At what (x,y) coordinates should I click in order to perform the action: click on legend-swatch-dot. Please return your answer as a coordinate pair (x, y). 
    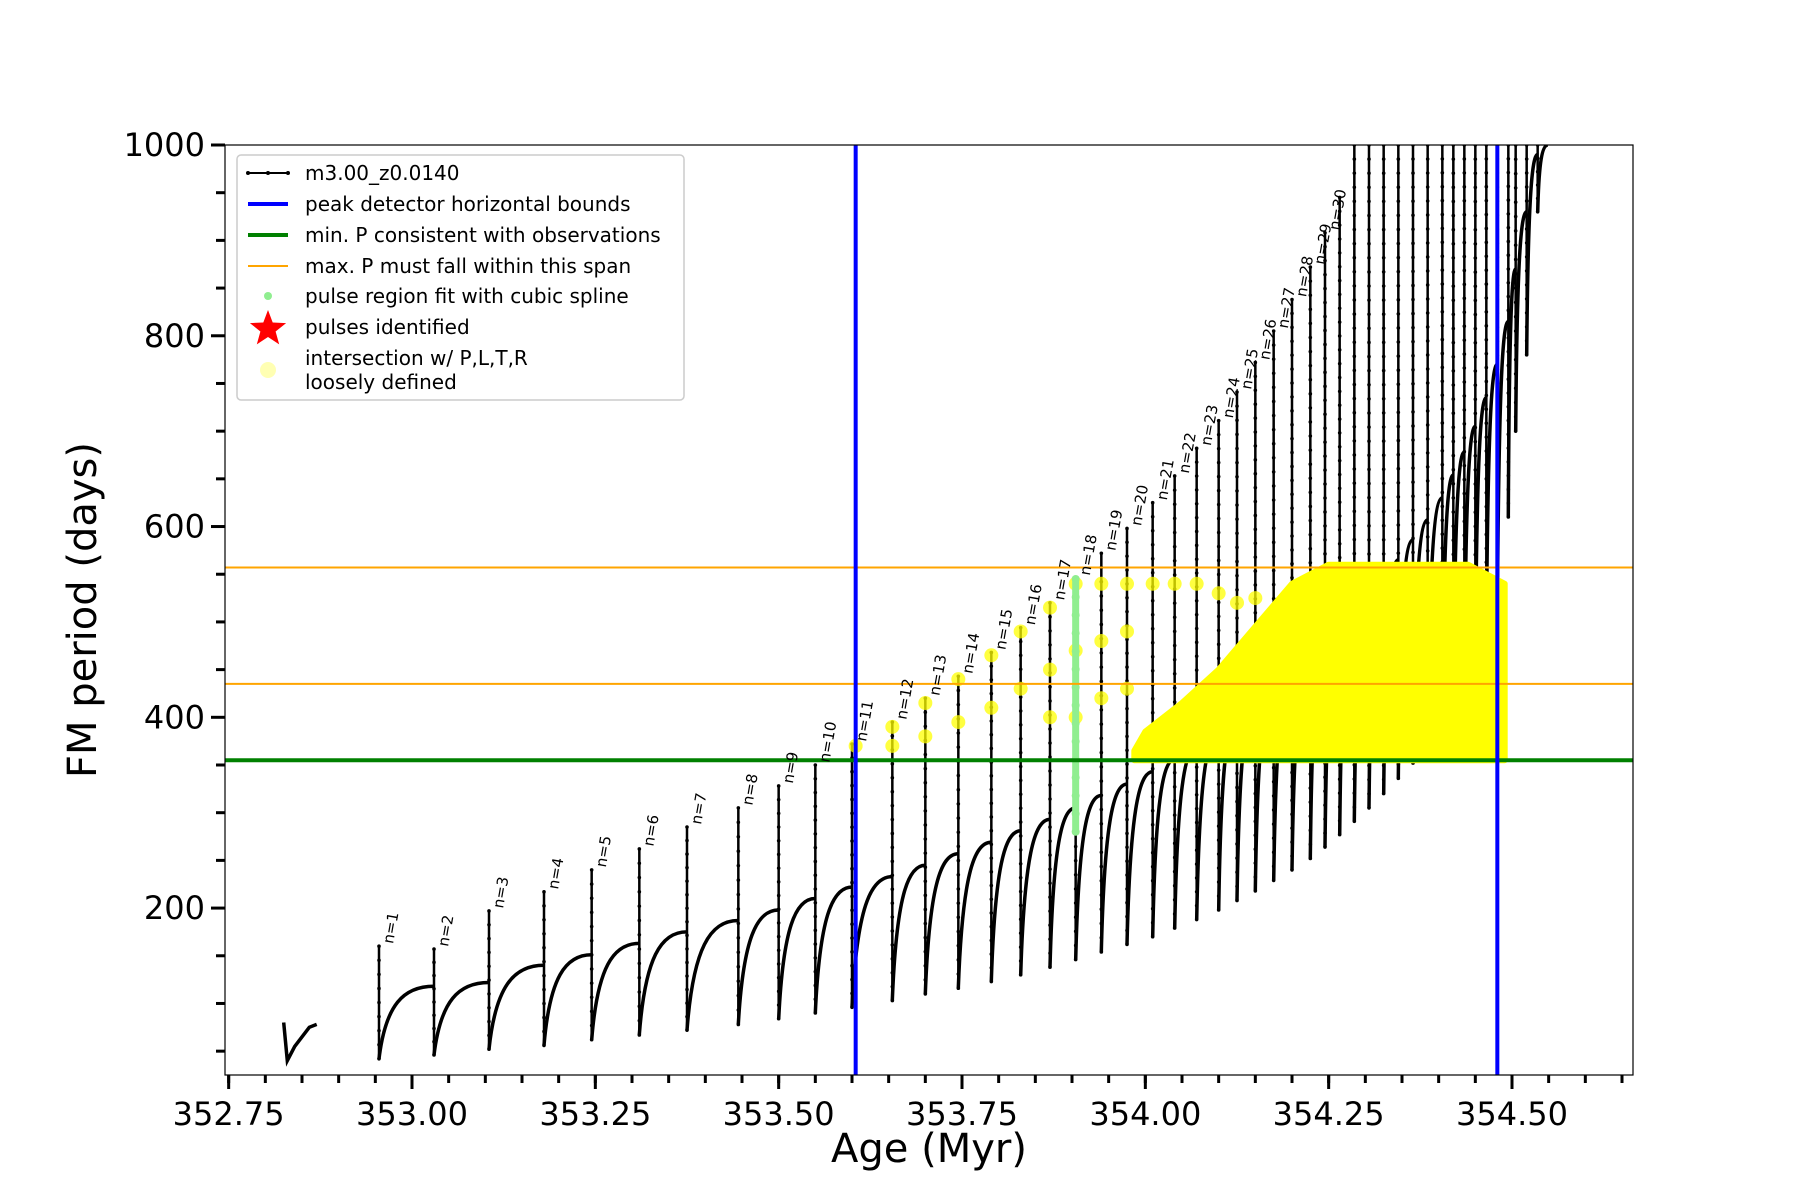
    Looking at the image, I should click on (288, 173).